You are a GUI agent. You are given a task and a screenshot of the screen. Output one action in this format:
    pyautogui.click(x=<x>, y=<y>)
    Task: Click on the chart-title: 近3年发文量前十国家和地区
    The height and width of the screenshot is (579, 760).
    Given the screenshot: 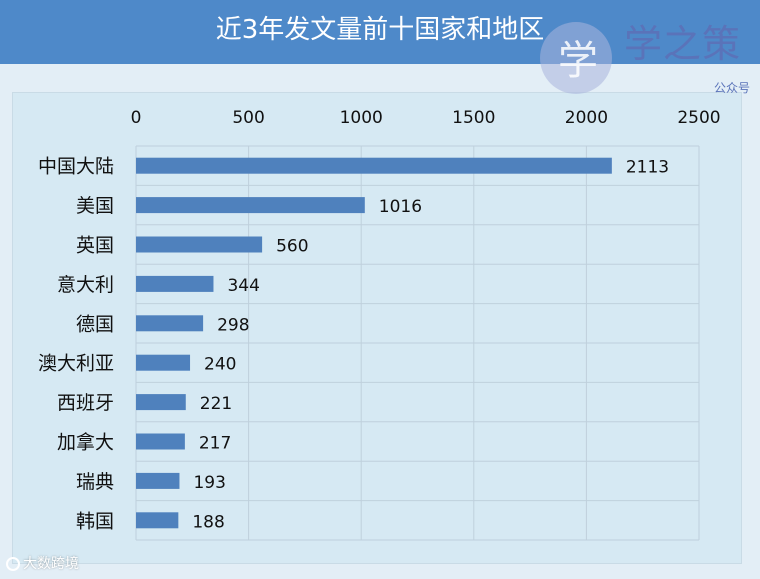 What is the action you would take?
    pyautogui.click(x=380, y=30)
    